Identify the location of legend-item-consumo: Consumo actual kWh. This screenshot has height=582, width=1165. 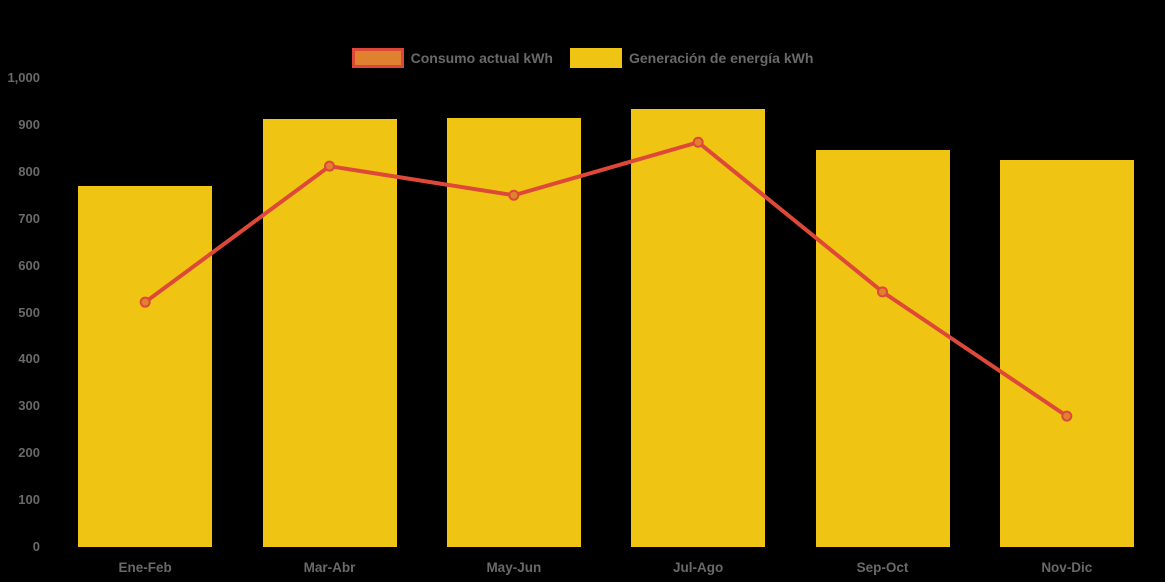
(452, 58).